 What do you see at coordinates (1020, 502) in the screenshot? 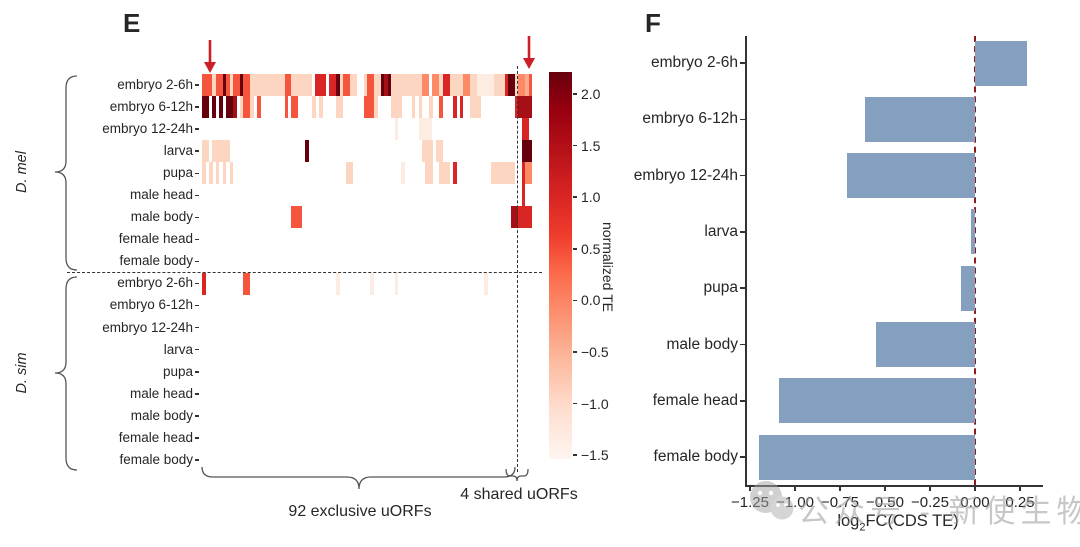
I see `f-x-tick-label: 0.25` at bounding box center [1020, 502].